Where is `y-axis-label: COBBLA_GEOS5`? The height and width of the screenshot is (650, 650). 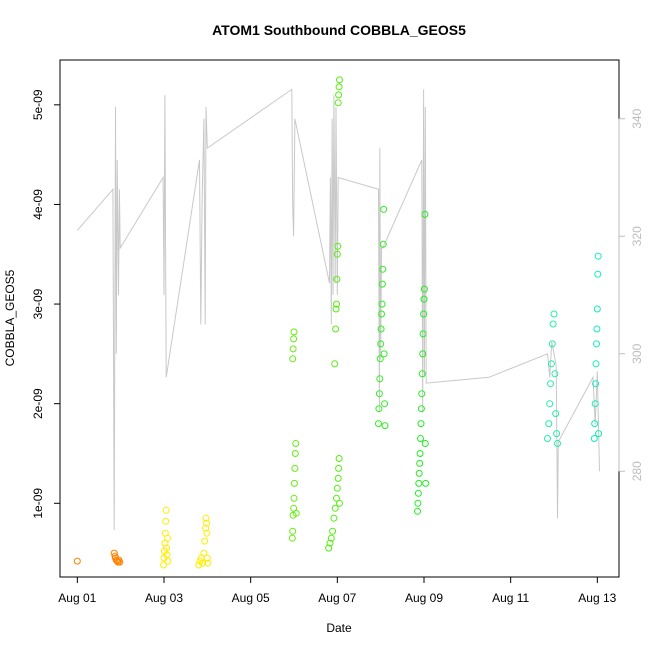 y-axis-label: COBBLA_GEOS5 is located at coordinates (10, 317).